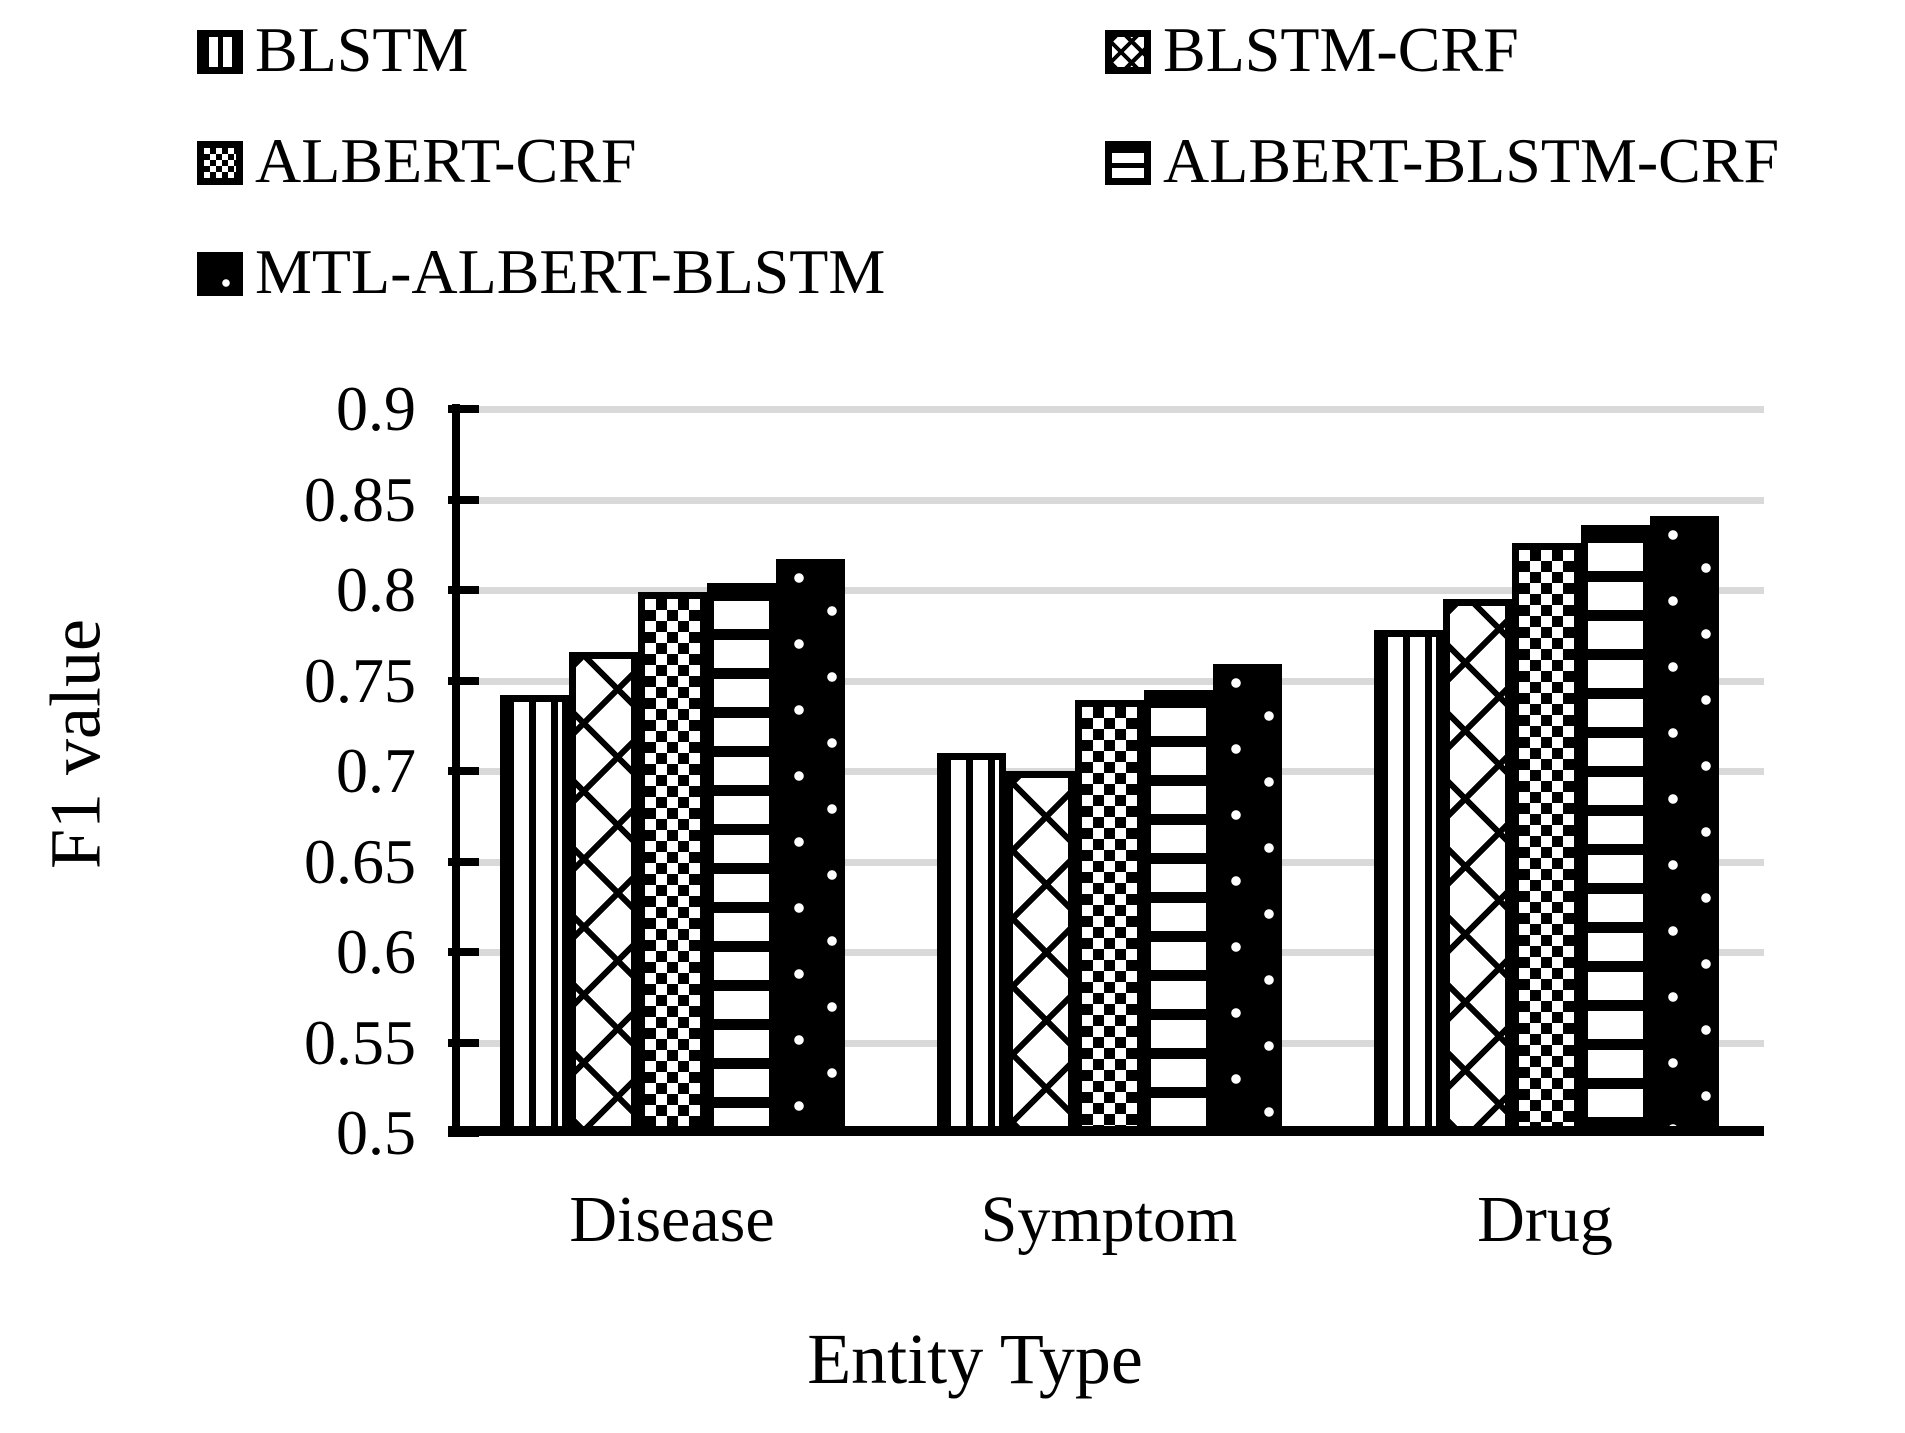 This screenshot has height=1433, width=1905. Describe the element at coordinates (1615, 829) in the screenshot. I see `bar-albert-blstm-crf-drug` at that location.